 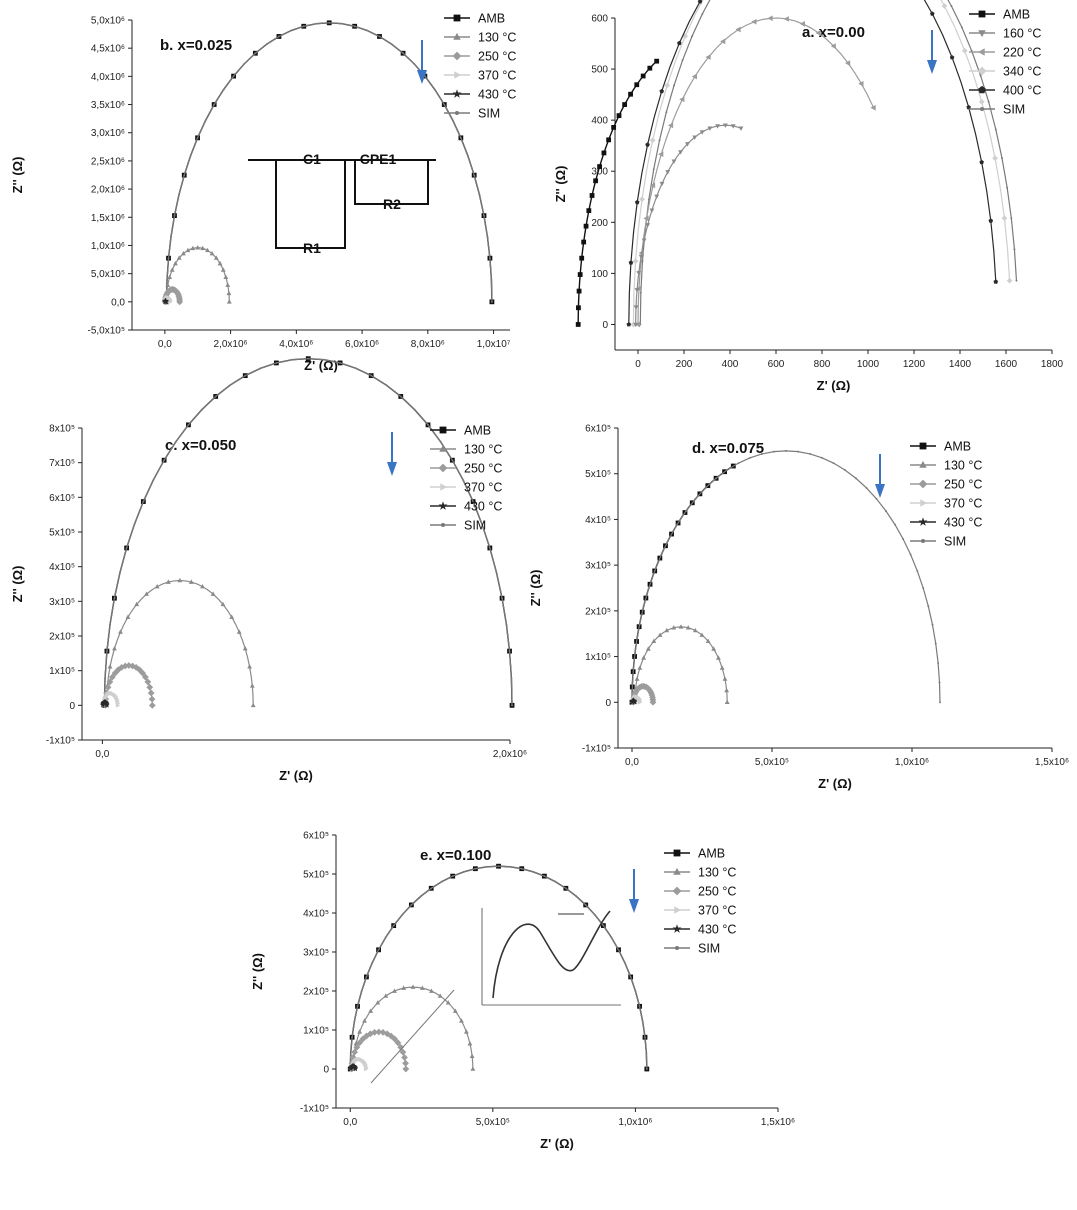 I want to click on legend-entry: 160 °C, so click(x=1022, y=34).